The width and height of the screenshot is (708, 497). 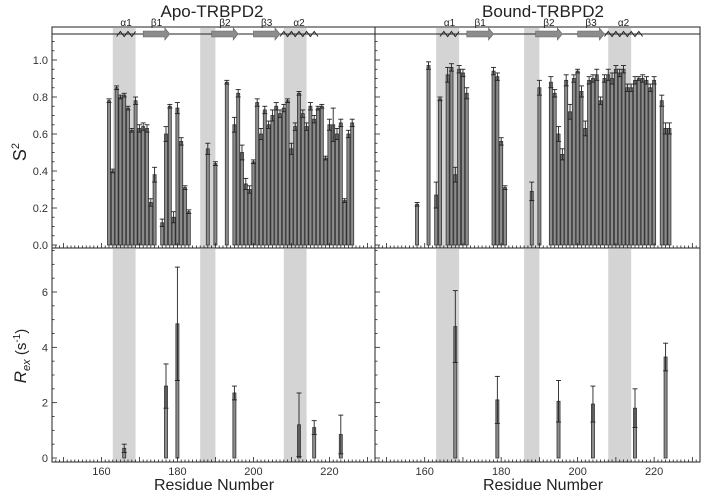 What do you see at coordinates (22, 356) in the screenshot?
I see `ylabel-rex: Rex (s-1)` at bounding box center [22, 356].